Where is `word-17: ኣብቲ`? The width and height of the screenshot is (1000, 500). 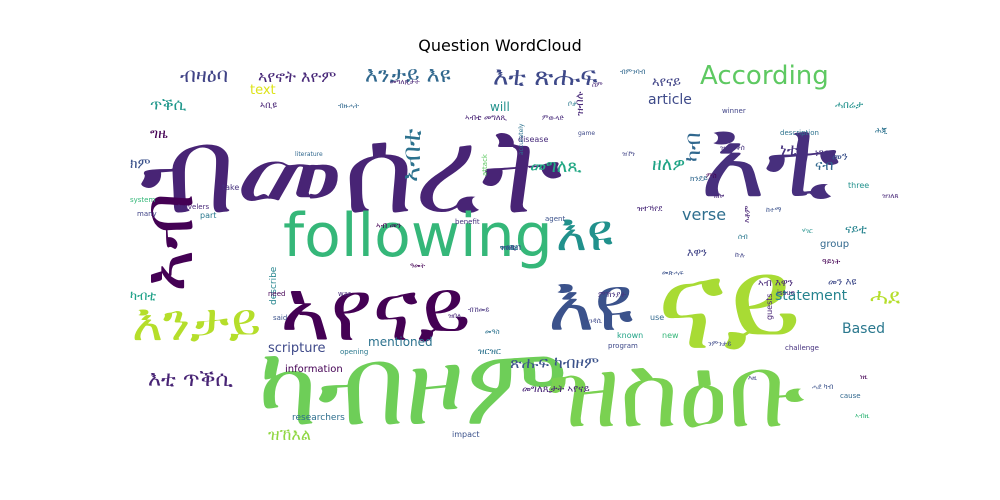
word-17: ኣብቲ is located at coordinates (412, 155).